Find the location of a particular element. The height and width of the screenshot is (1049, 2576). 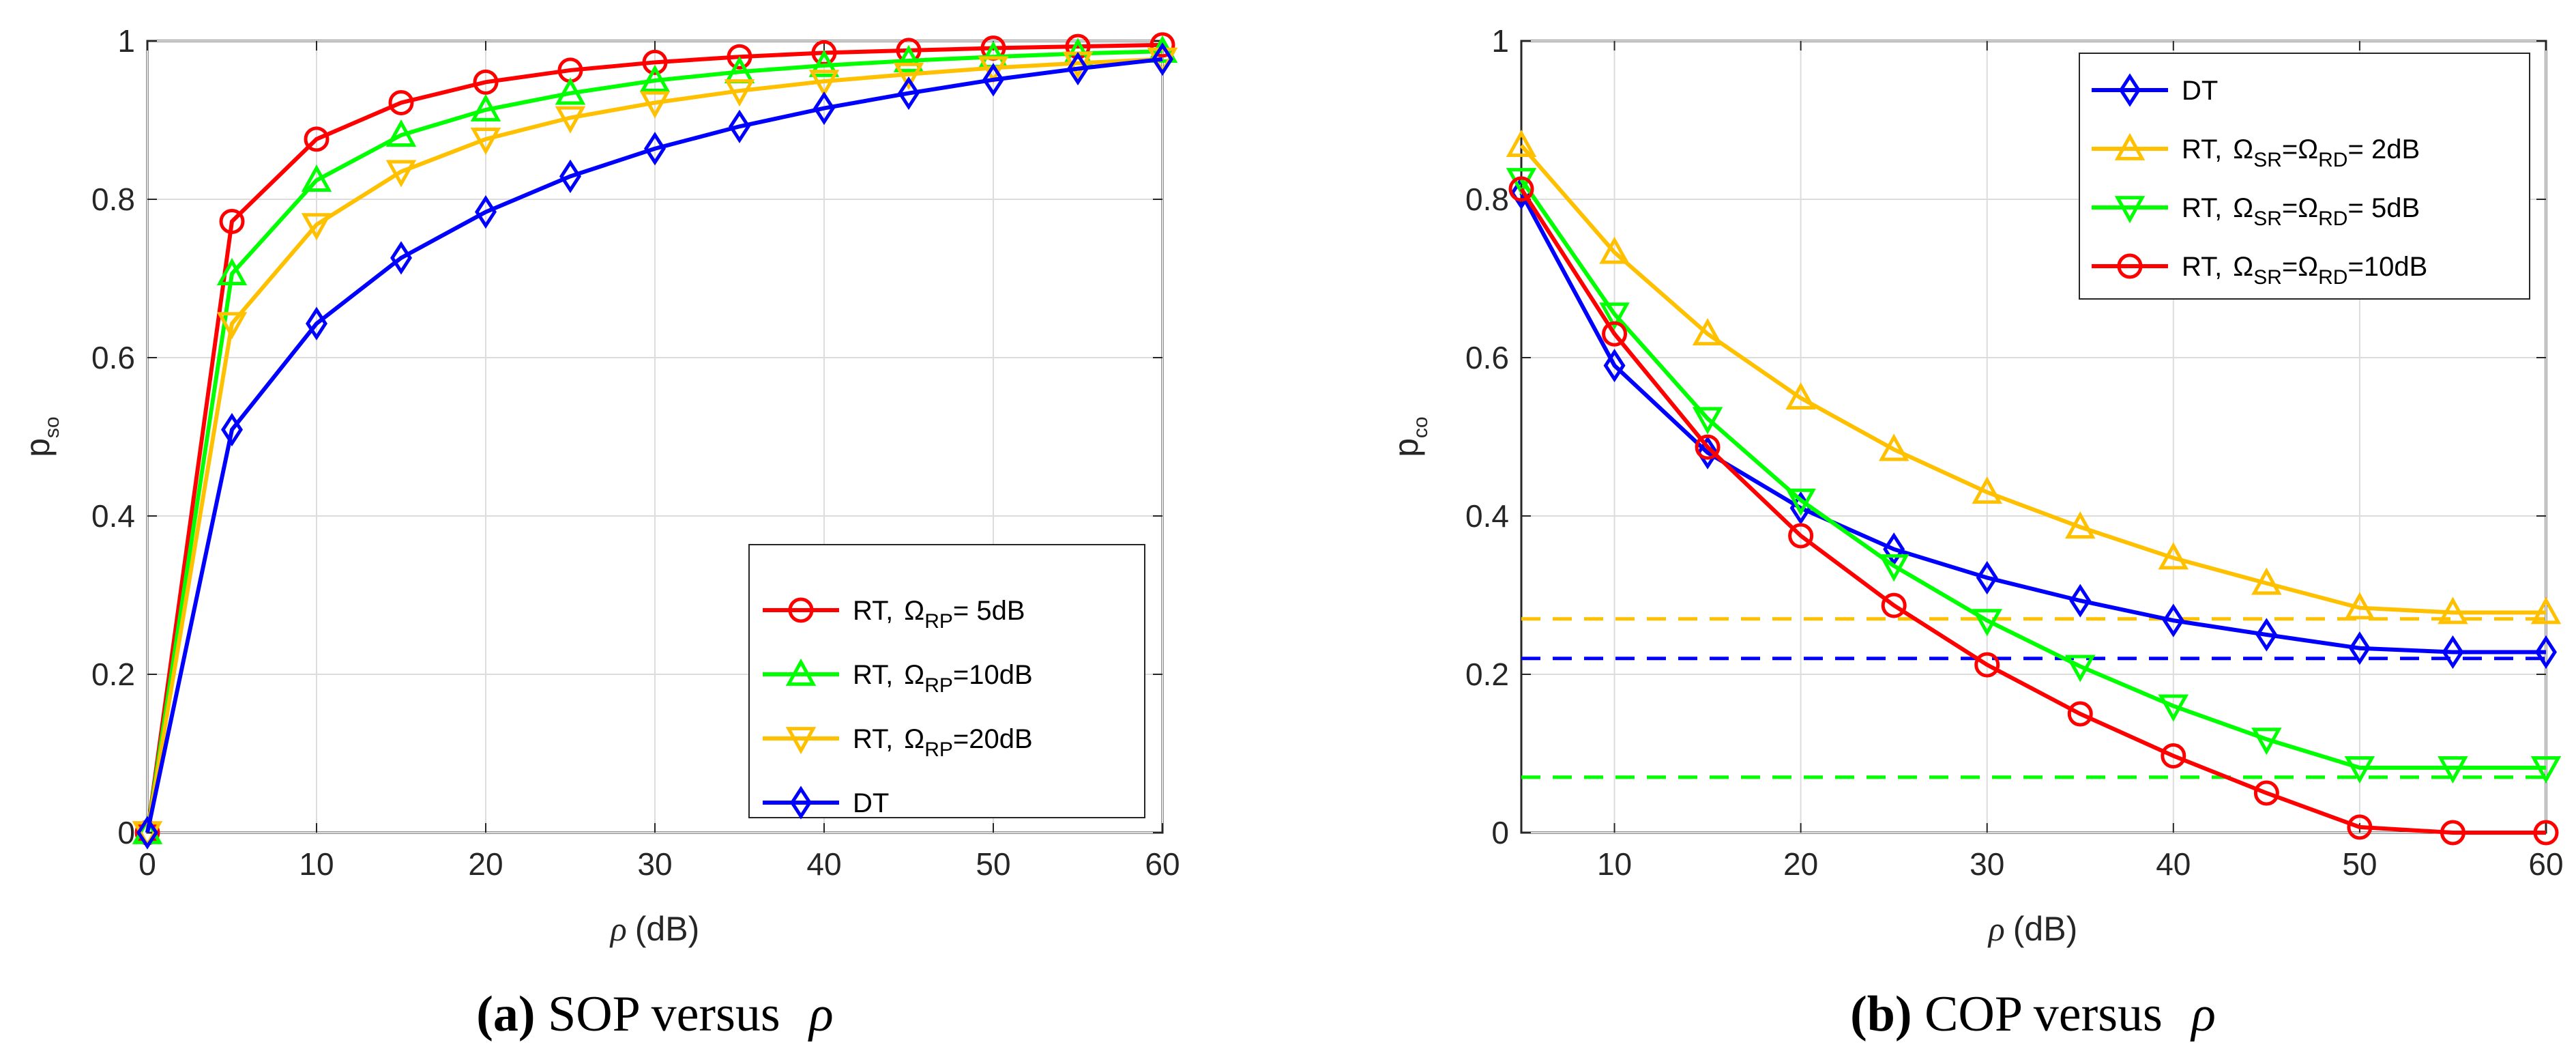

y-tick-label: 0 is located at coordinates (126, 832).